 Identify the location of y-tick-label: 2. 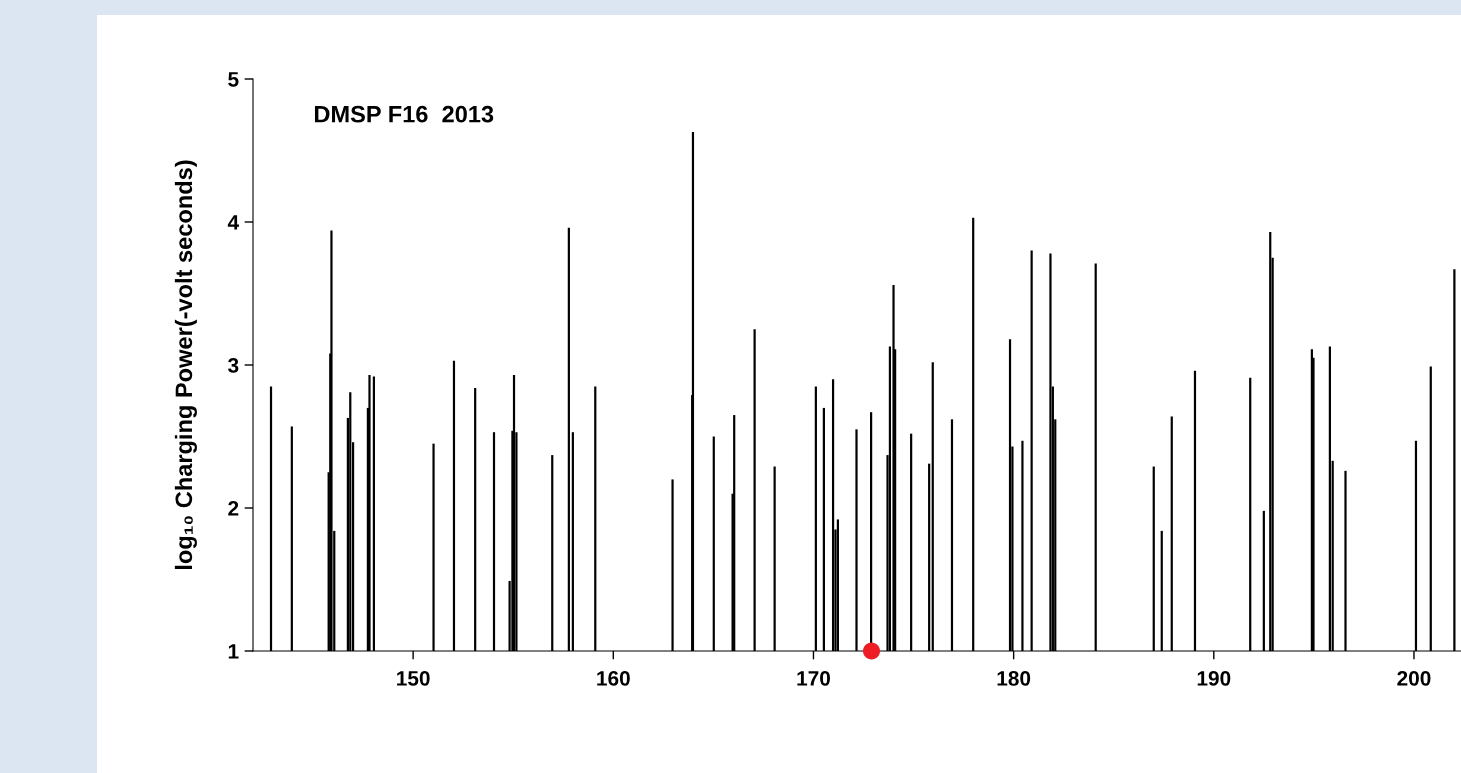
(233, 508).